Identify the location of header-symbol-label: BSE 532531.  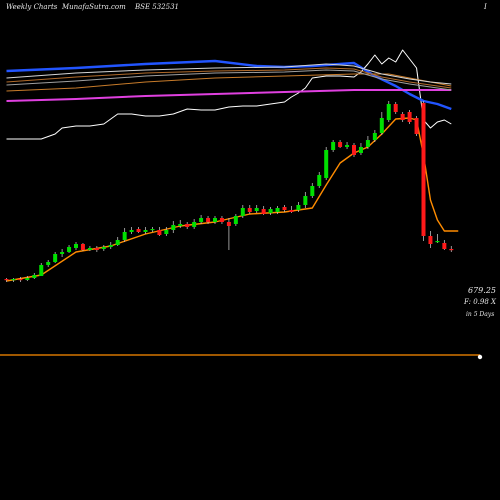
(157, 7).